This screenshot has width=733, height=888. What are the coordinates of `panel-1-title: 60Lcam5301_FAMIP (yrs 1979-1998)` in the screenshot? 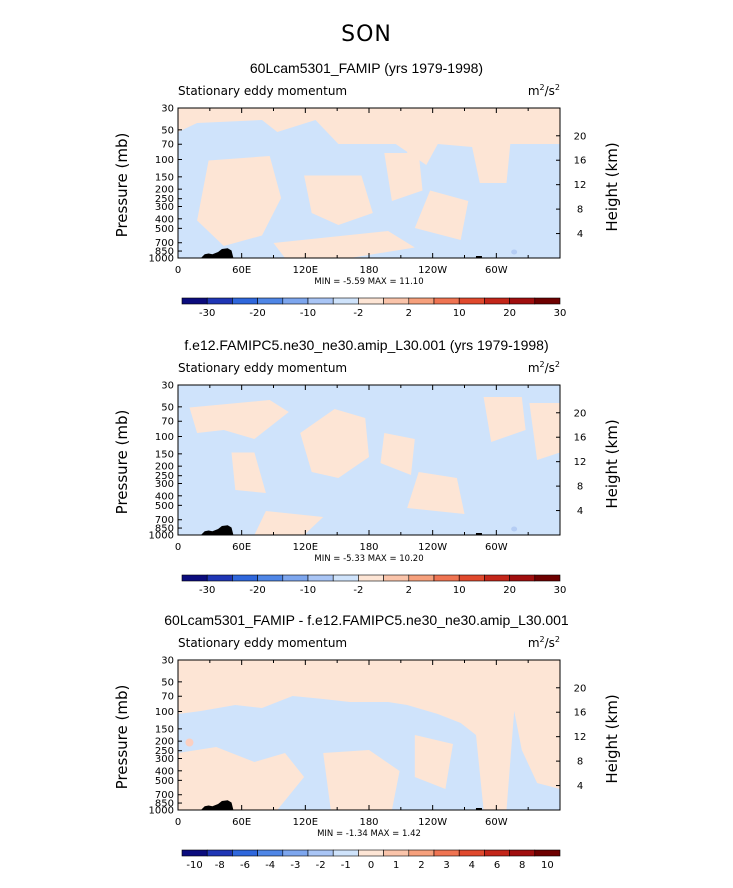 It's located at (366, 68).